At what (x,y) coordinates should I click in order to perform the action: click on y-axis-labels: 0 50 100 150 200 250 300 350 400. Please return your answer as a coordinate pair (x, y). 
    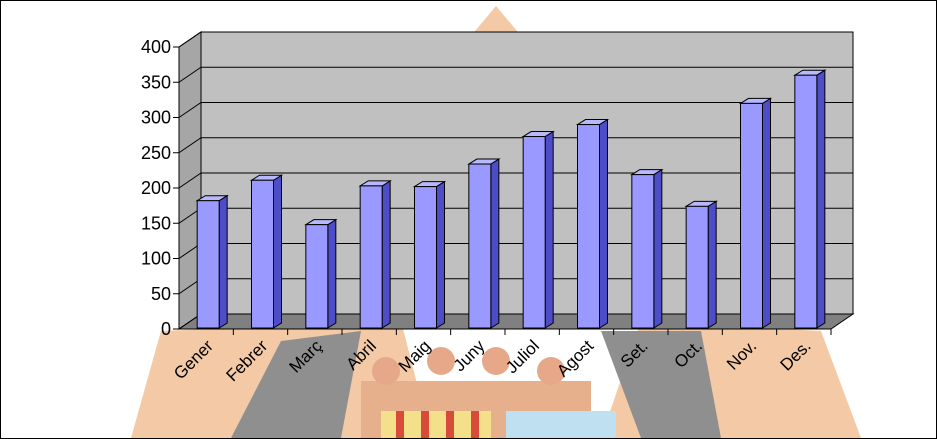
    Looking at the image, I should click on (160, 188).